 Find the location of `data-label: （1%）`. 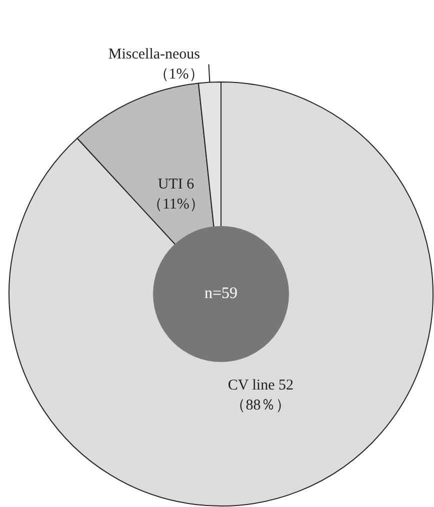

data-label: （1%） is located at coordinates (179, 74).